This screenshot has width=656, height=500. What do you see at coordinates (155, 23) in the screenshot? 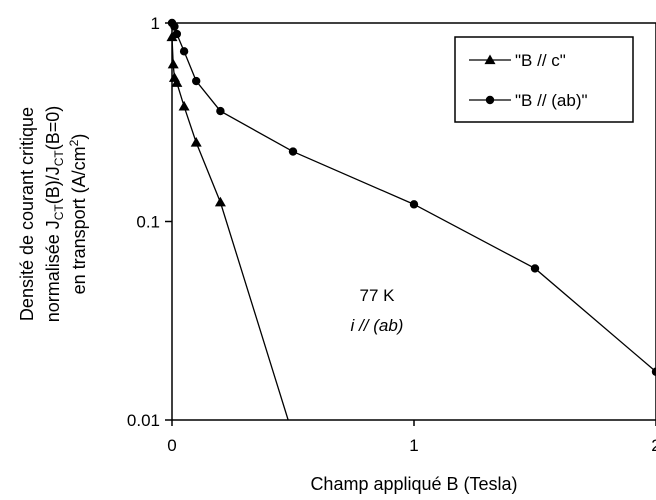
I see `y-tick-label: 1` at bounding box center [155, 23].